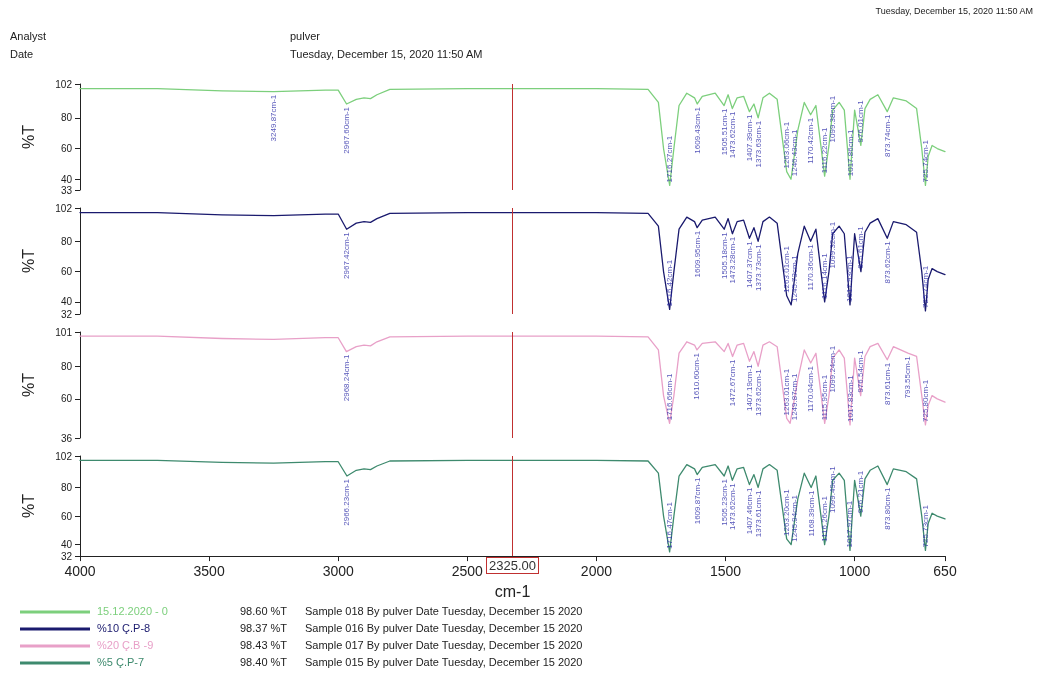 The width and height of the screenshot is (1041, 676). I want to click on annotation: 1373.61cm-1, so click(758, 513).